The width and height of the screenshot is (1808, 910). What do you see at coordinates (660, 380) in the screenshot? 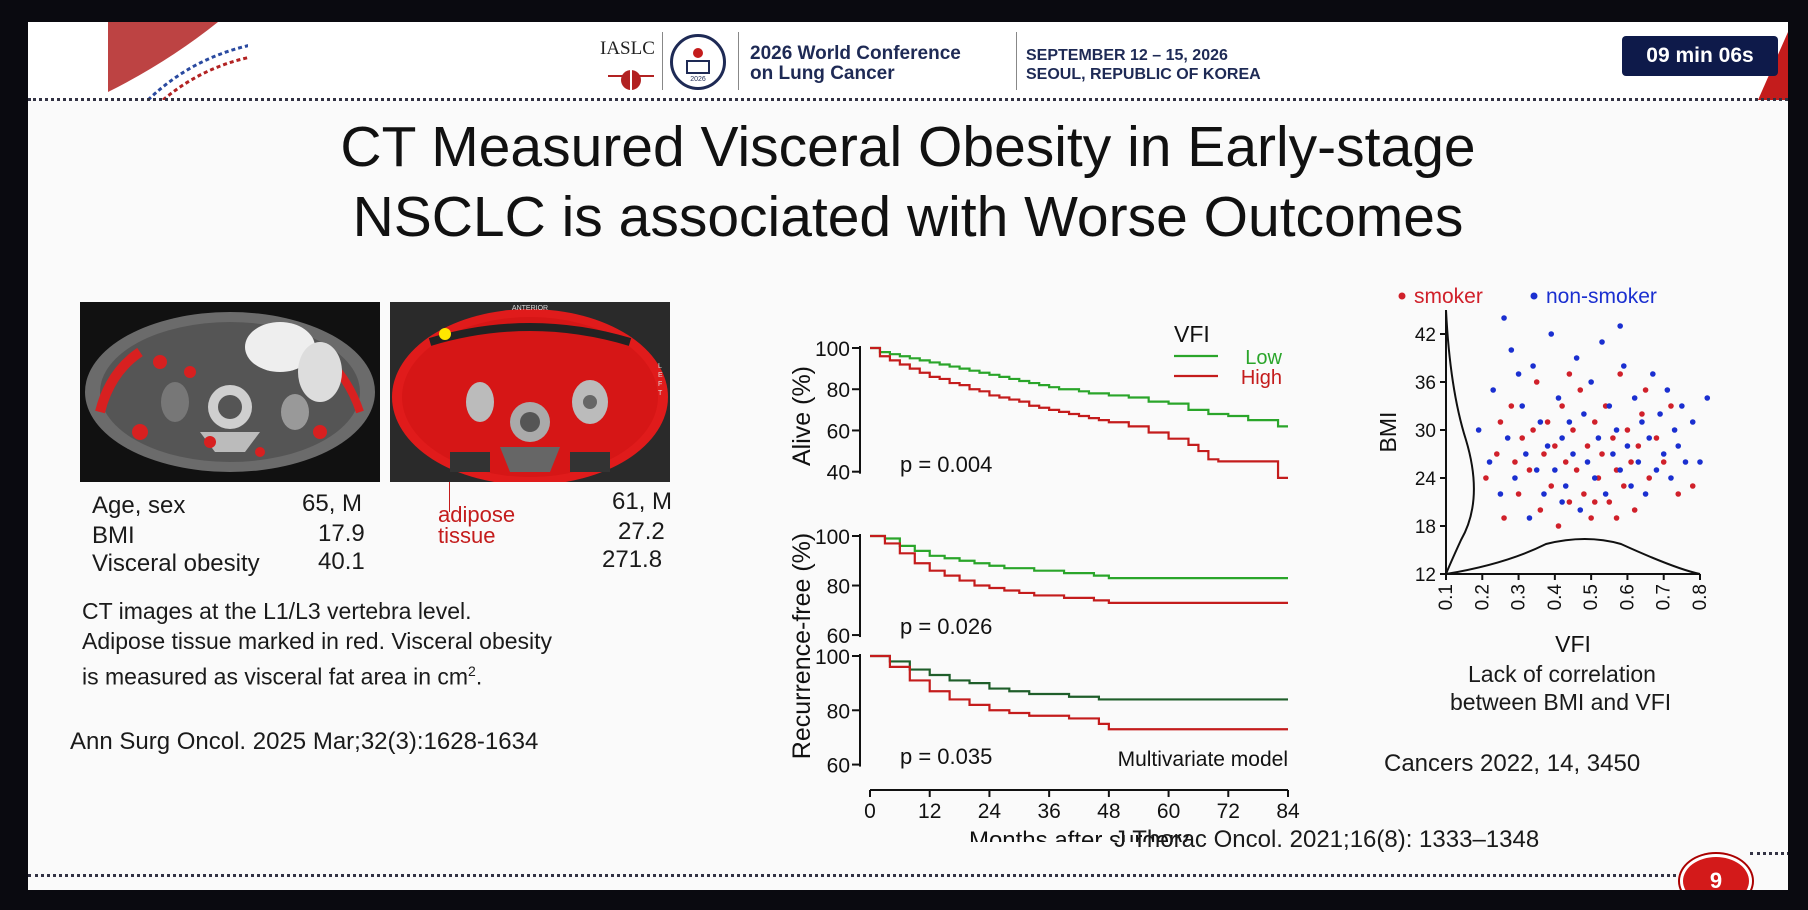
I see `ct-left-label: LEFT` at bounding box center [660, 380].